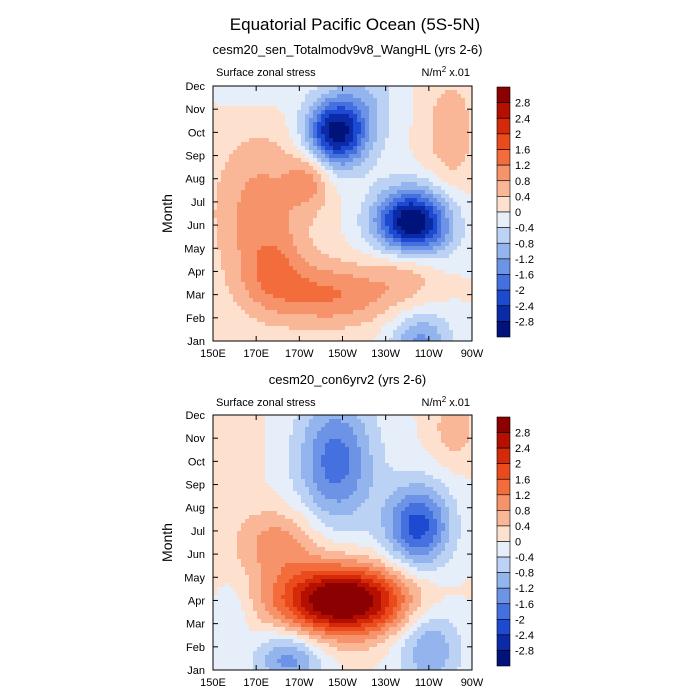 This screenshot has width=700, height=700. I want to click on colorbar-box, so click(503, 141).